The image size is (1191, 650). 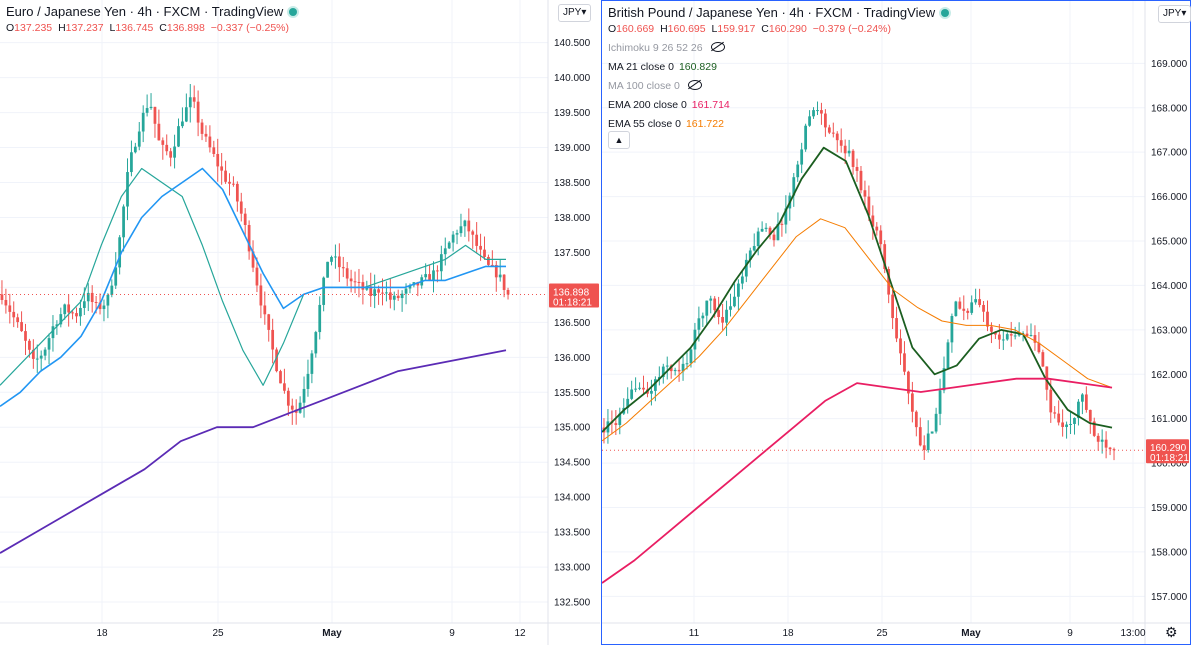 I want to click on chevron-up-icon: ▲, so click(x=619, y=140).